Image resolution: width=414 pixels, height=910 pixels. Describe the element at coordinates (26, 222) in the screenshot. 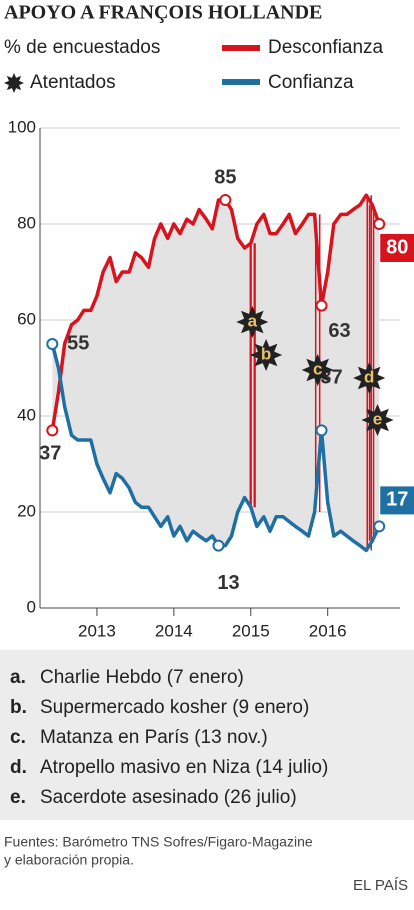

I see `y-tick-label: 80` at that location.